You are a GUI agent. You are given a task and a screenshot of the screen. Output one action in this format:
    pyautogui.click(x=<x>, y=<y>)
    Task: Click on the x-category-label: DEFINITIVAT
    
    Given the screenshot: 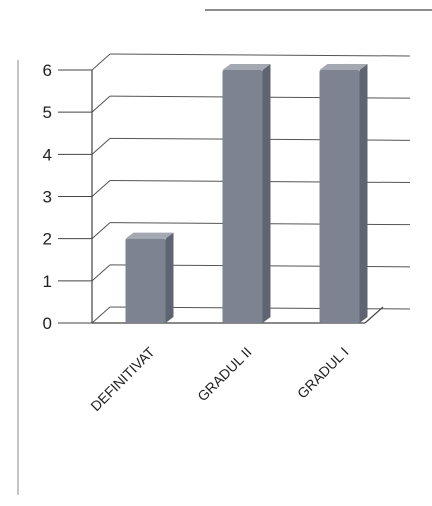 What is the action you would take?
    pyautogui.click(x=122, y=378)
    